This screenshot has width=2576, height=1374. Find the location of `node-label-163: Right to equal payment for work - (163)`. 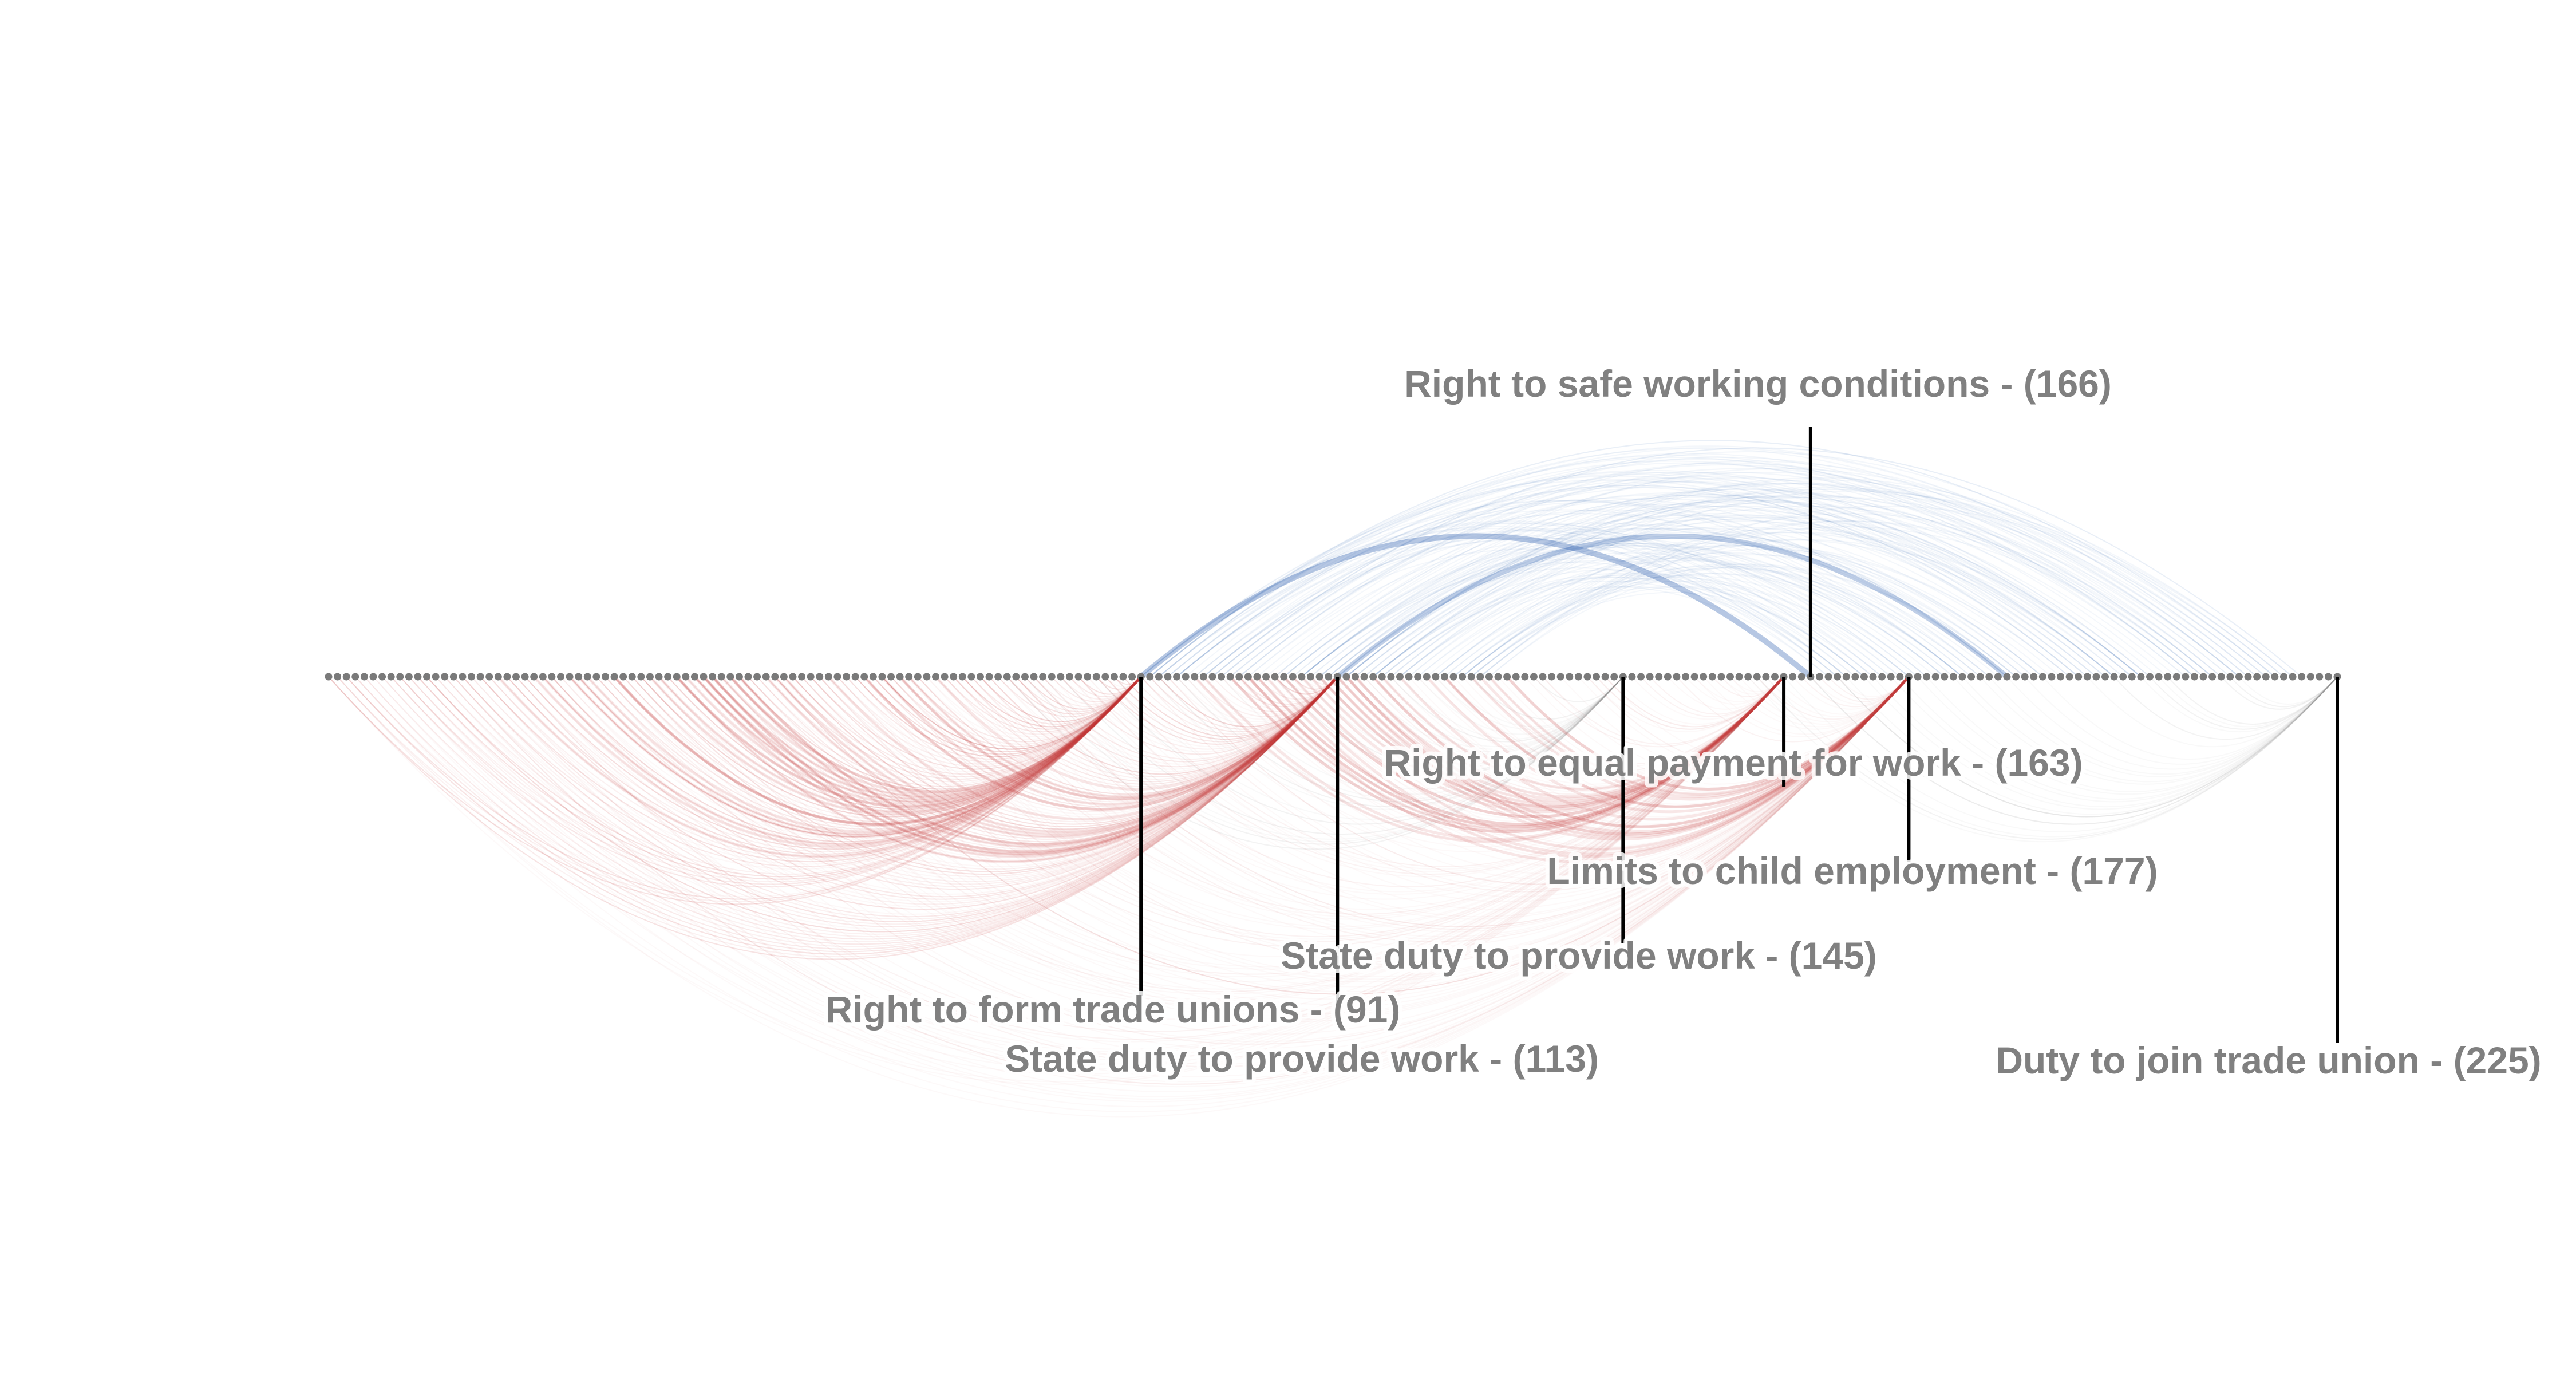

node-label-163: Right to equal payment for work - (163) is located at coordinates (1733, 762).